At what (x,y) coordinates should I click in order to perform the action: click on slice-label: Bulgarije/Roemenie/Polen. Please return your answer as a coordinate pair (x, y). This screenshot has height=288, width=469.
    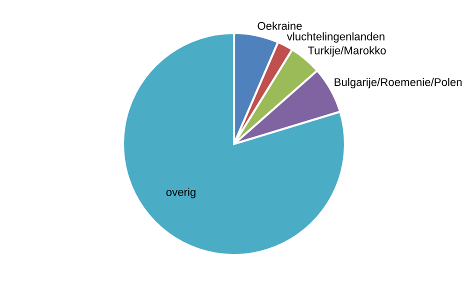
    Looking at the image, I should click on (398, 83).